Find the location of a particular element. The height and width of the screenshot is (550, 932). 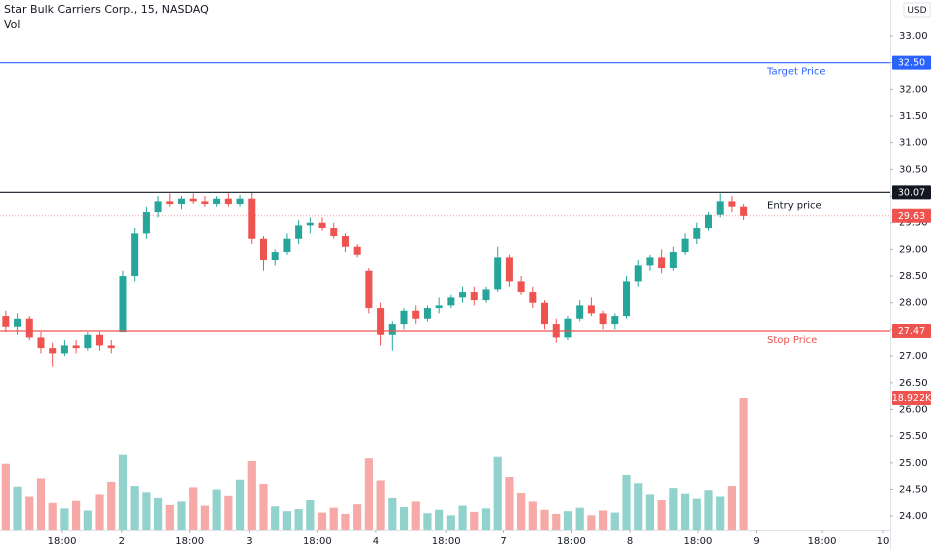

y-tick-label: 26.00 is located at coordinates (913, 409).